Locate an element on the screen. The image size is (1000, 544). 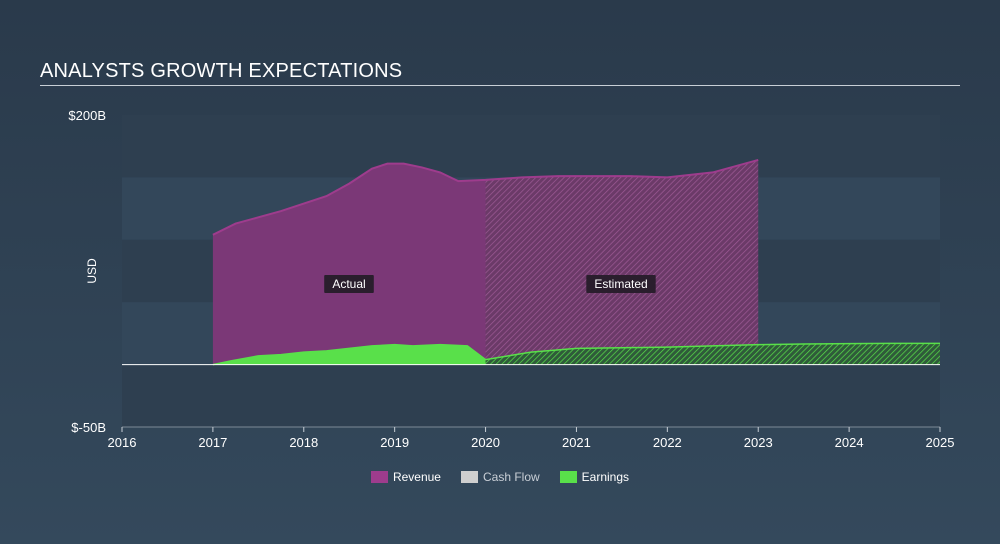
legend-item-revenue: Revenue is located at coordinates (405, 477).